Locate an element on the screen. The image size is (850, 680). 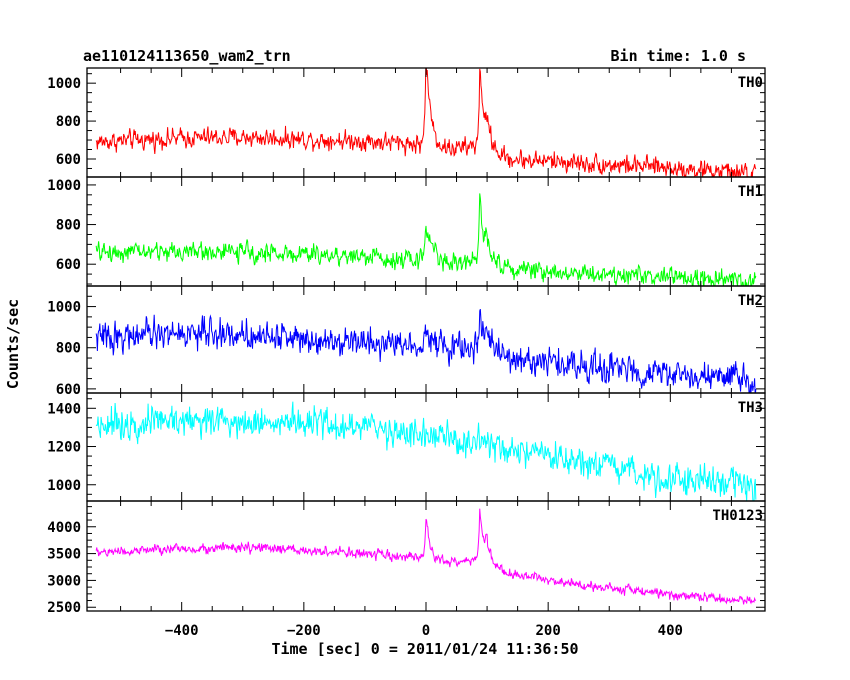
panel-label-th0: TH0 is located at coordinates (750, 83).